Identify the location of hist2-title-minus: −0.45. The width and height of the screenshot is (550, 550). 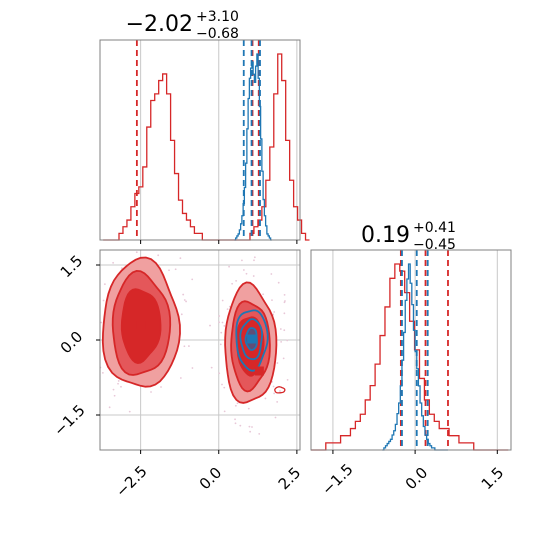
(434, 245).